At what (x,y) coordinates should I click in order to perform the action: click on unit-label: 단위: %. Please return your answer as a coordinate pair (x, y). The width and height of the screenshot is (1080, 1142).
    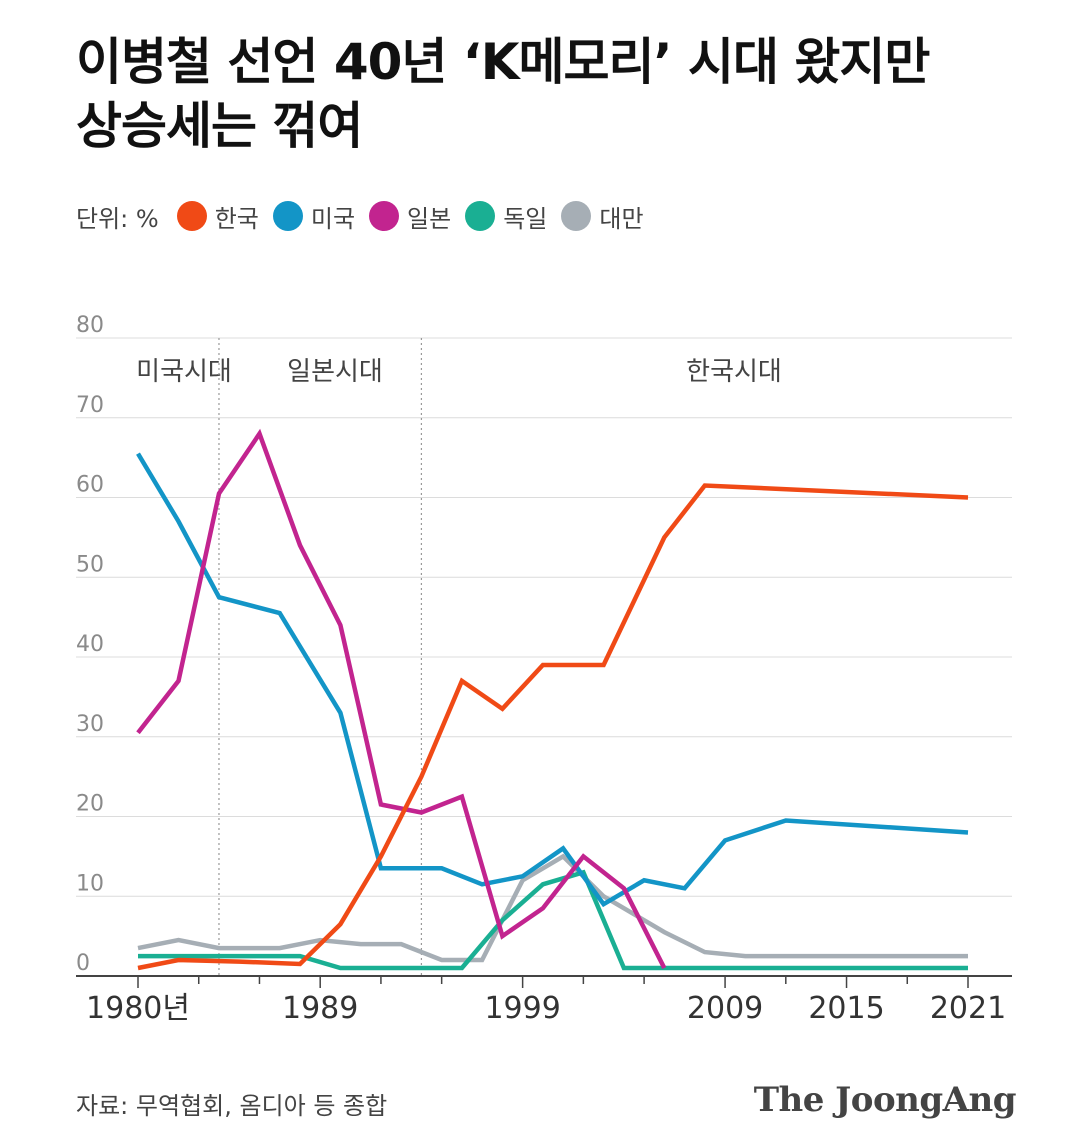
    Looking at the image, I should click on (117, 218).